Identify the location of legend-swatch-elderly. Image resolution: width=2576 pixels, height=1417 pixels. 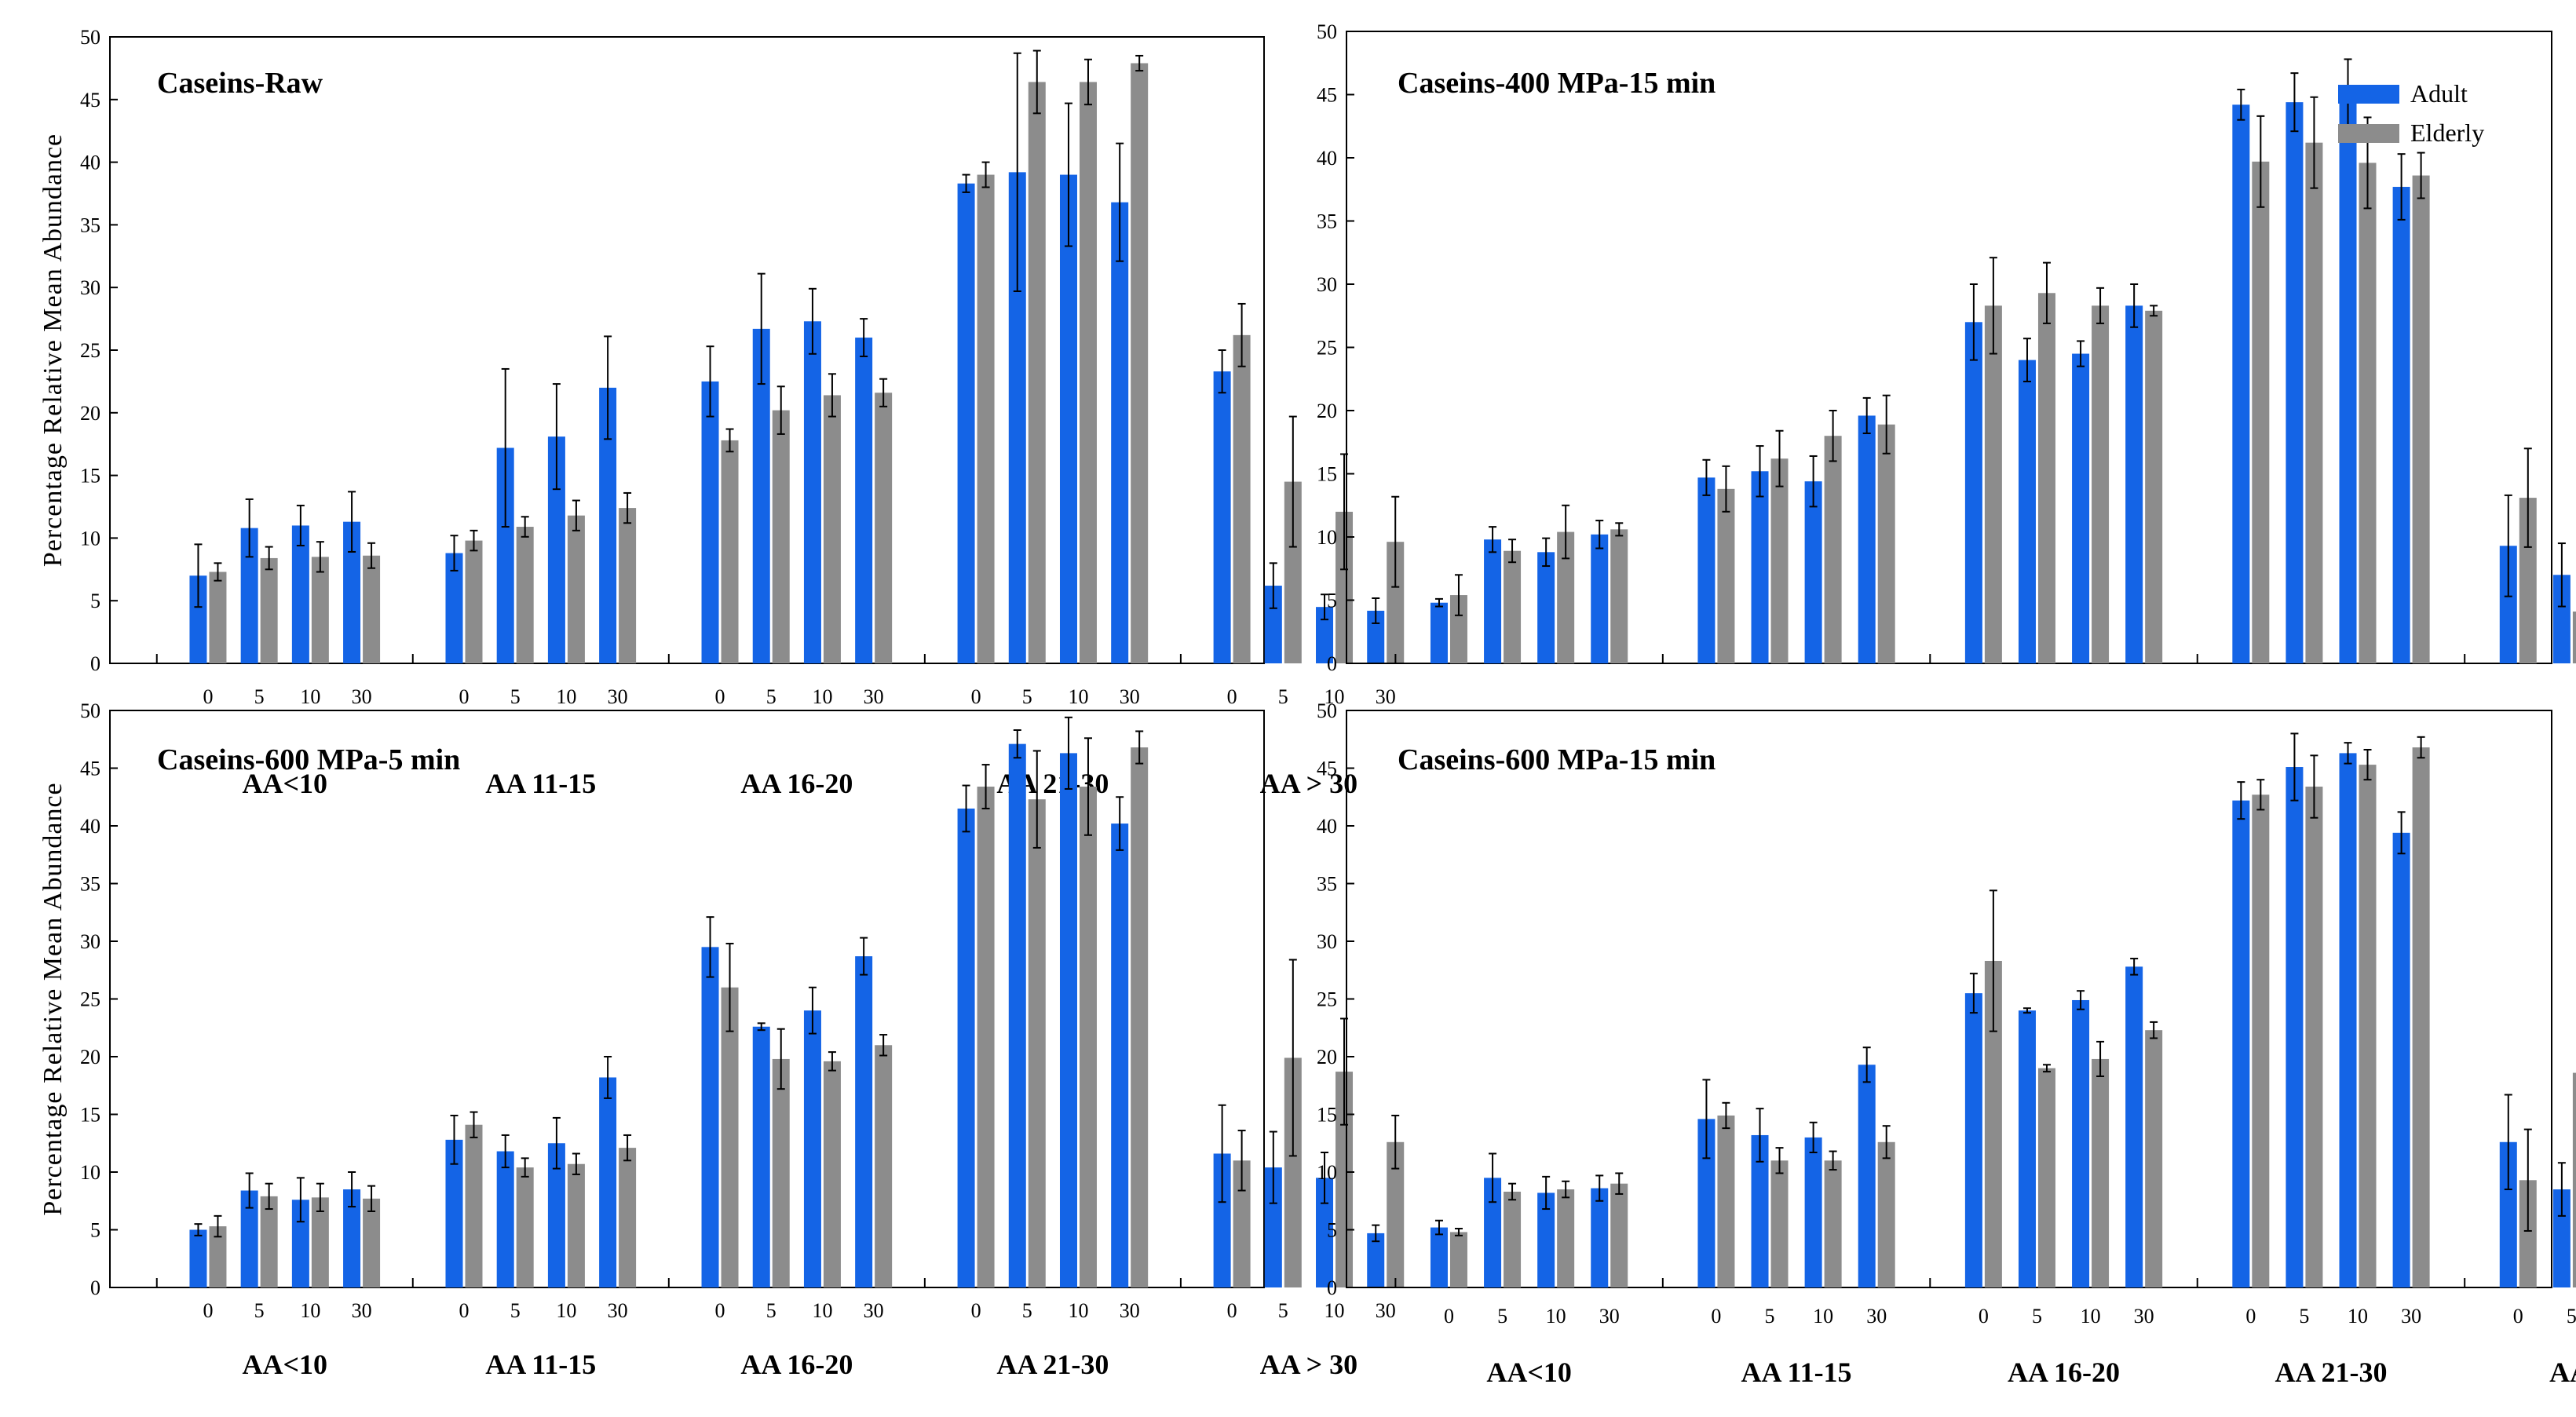
(2368, 133).